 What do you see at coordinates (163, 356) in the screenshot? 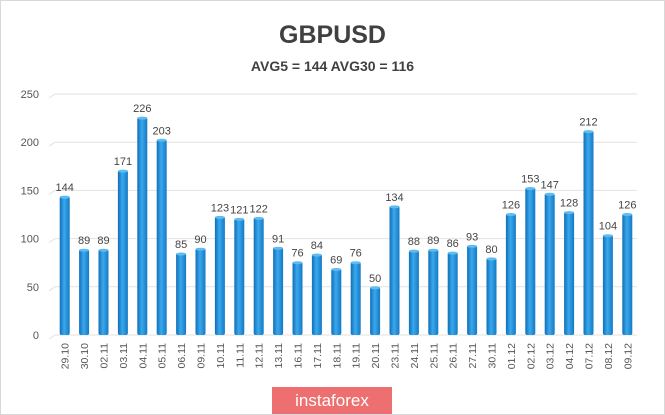
I see `x-tick-label: 05.11` at bounding box center [163, 356].